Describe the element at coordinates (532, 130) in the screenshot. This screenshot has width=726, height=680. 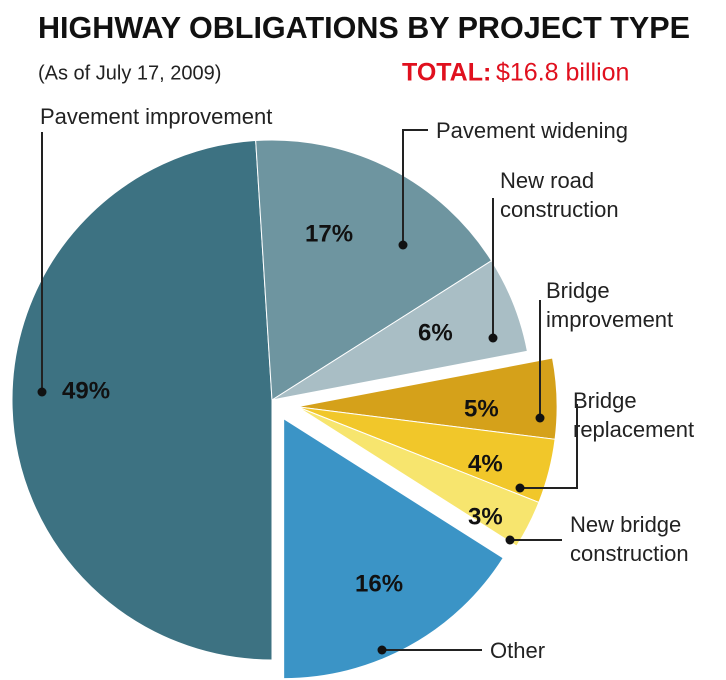
I see `category-label: Pavement widening` at that location.